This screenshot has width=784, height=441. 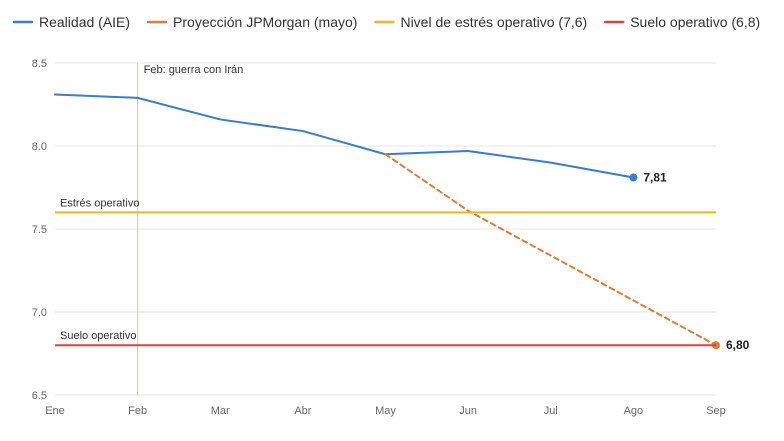 I want to click on end-value-label: 6,80, so click(x=738, y=345).